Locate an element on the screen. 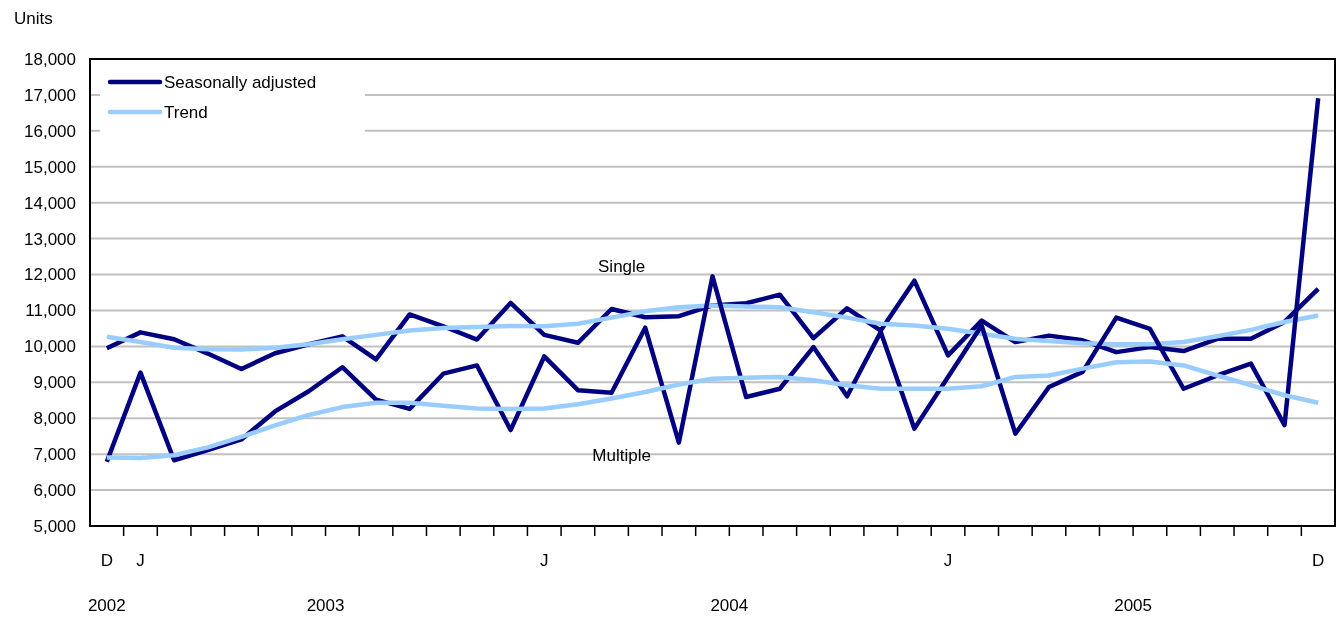 Image resolution: width=1338 pixels, height=618 pixels. line-series is located at coordinates (712, 327).